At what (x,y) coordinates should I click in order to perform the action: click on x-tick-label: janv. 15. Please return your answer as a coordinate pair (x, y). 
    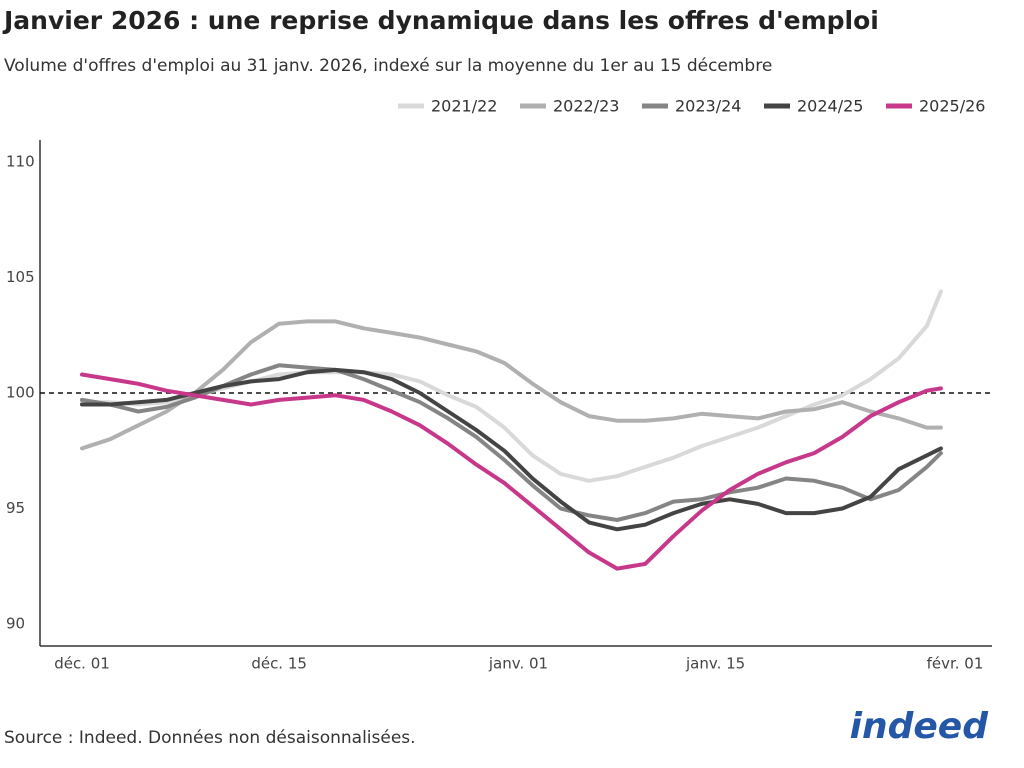
    Looking at the image, I should click on (715, 664).